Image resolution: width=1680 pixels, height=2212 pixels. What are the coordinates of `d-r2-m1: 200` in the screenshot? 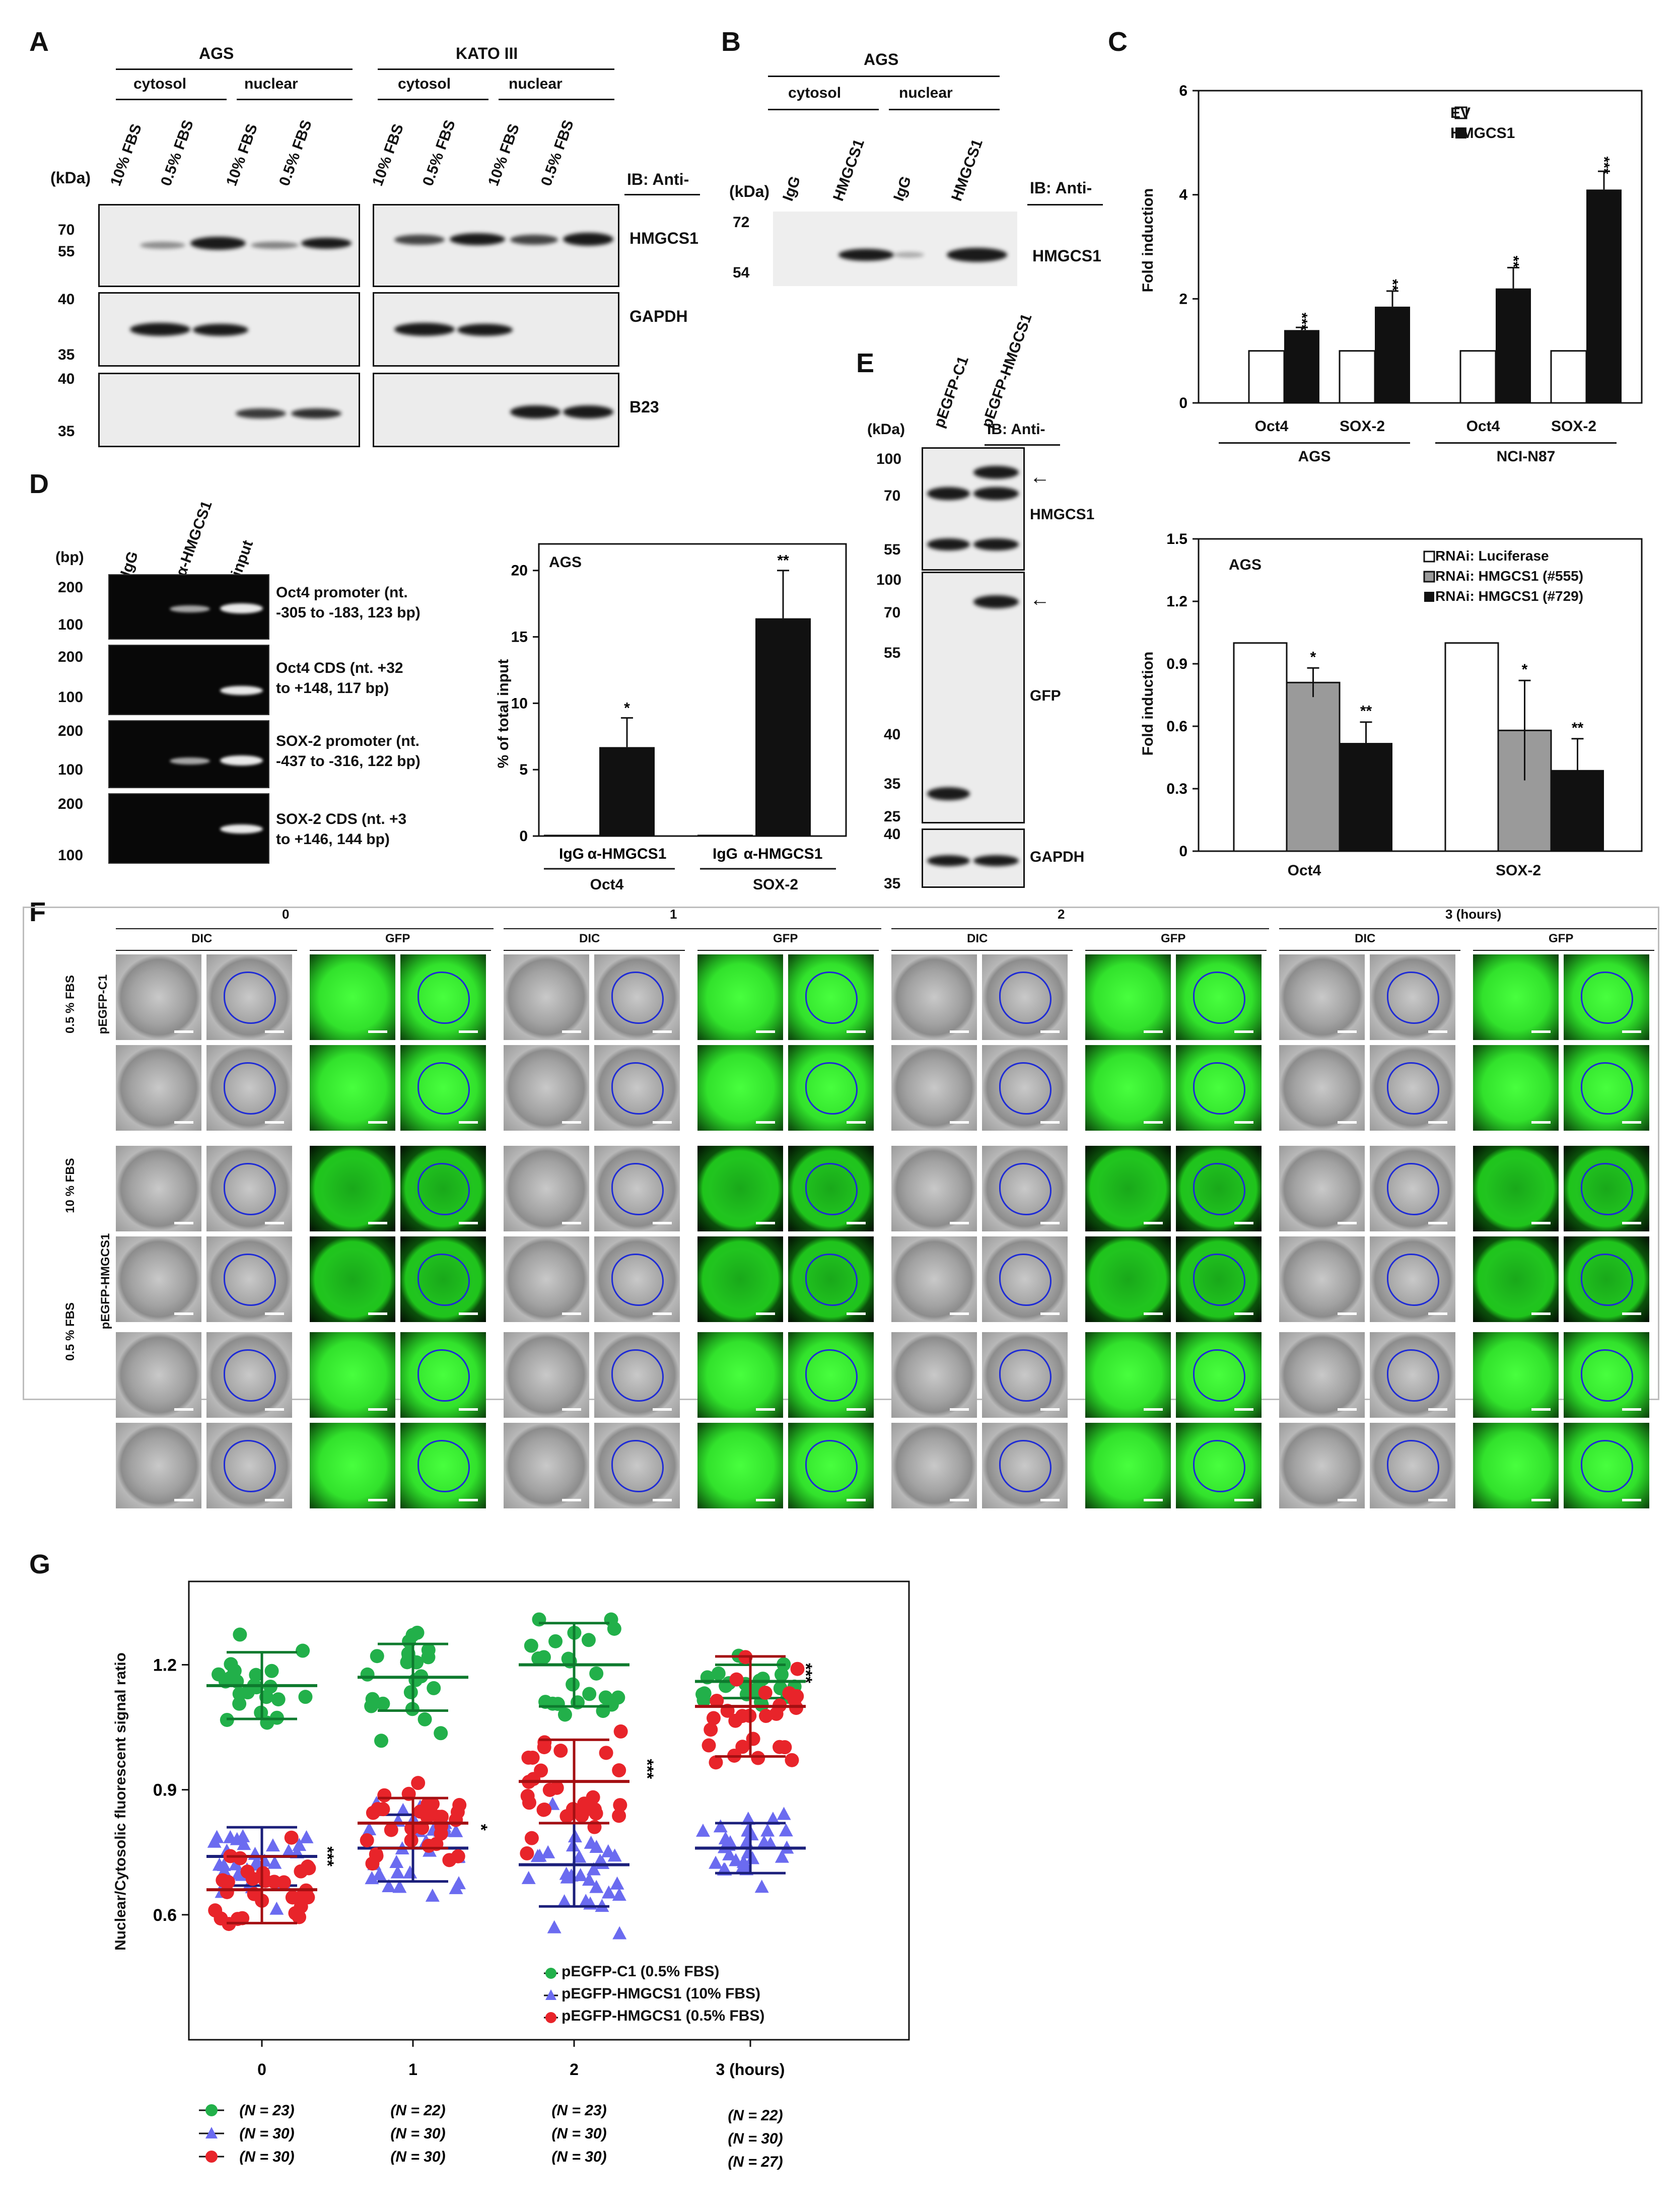 It's located at (71, 657).